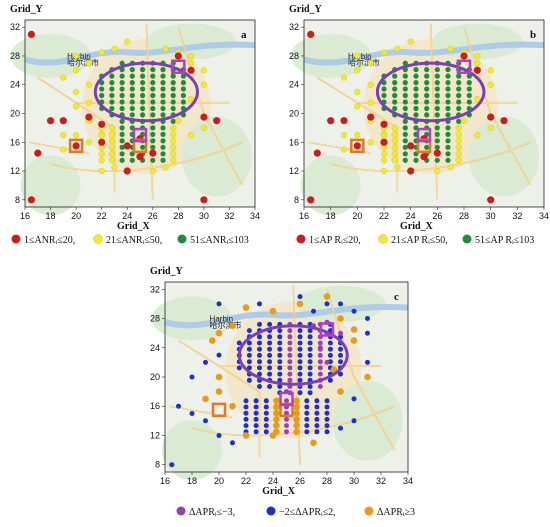 The height and width of the screenshot is (527, 550). I want to click on highlight-square-orange, so click(357, 146).